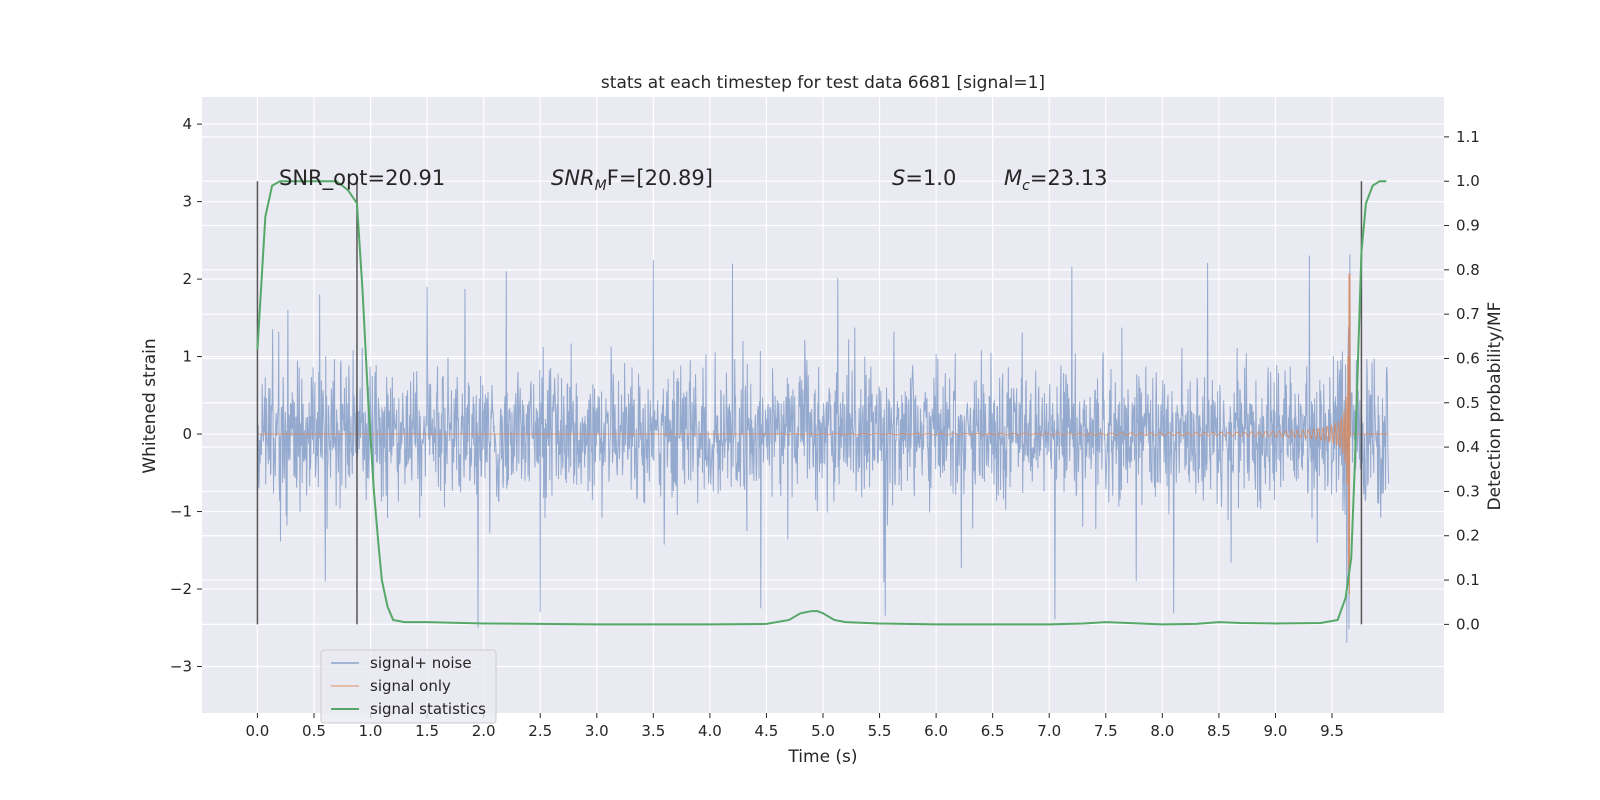 Image resolution: width=1600 pixels, height=800 pixels. Describe the element at coordinates (1332, 731) in the screenshot. I see `x-tick-label: 9.5` at that location.